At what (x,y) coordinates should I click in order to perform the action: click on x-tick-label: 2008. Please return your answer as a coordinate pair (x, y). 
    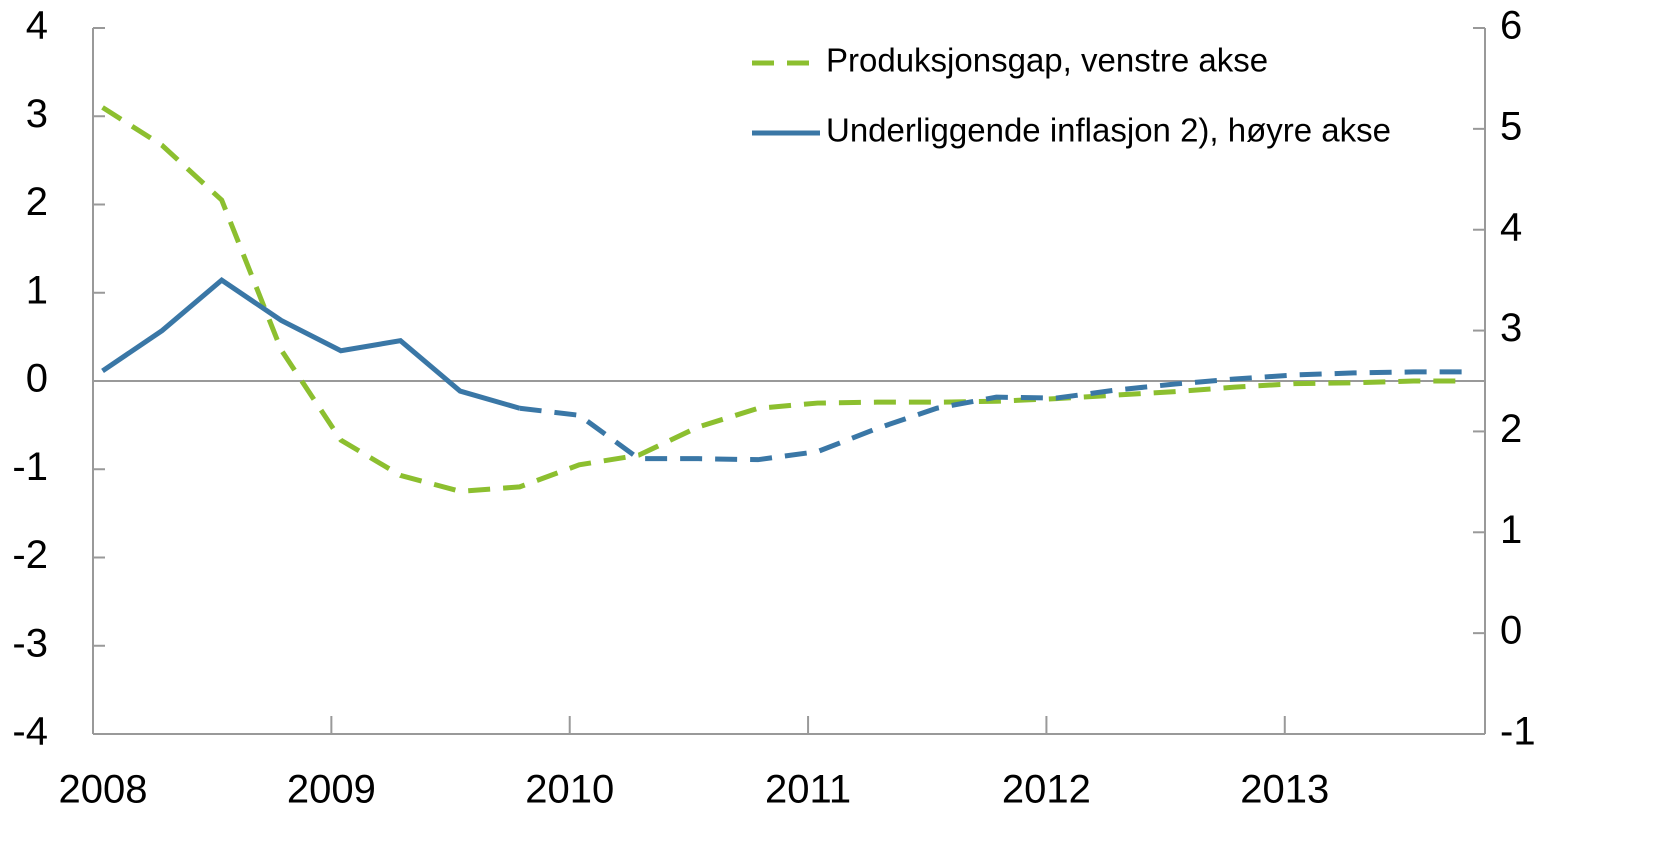
    Looking at the image, I should click on (103, 790).